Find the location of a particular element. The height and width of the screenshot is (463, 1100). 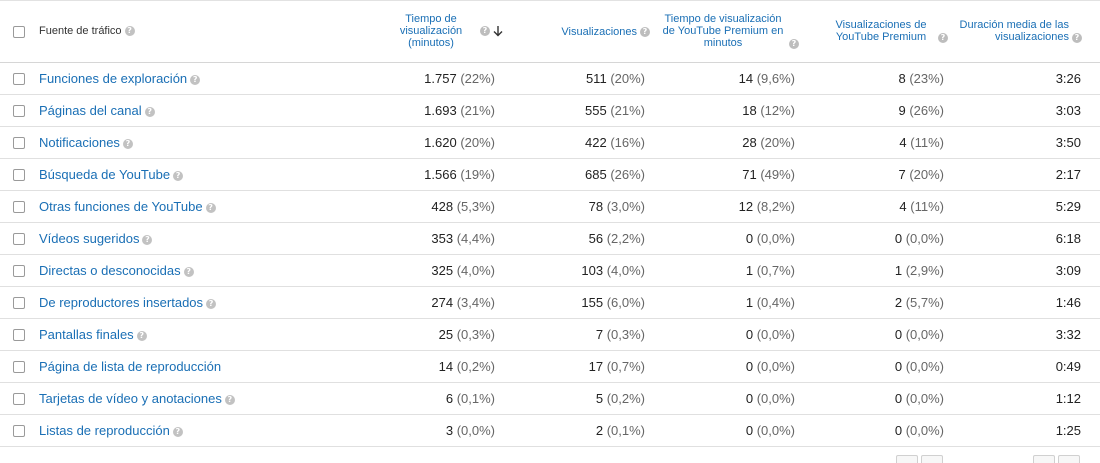

header-premium-views: Visualizaciones de YouTube Premium? is located at coordinates (884, 31).